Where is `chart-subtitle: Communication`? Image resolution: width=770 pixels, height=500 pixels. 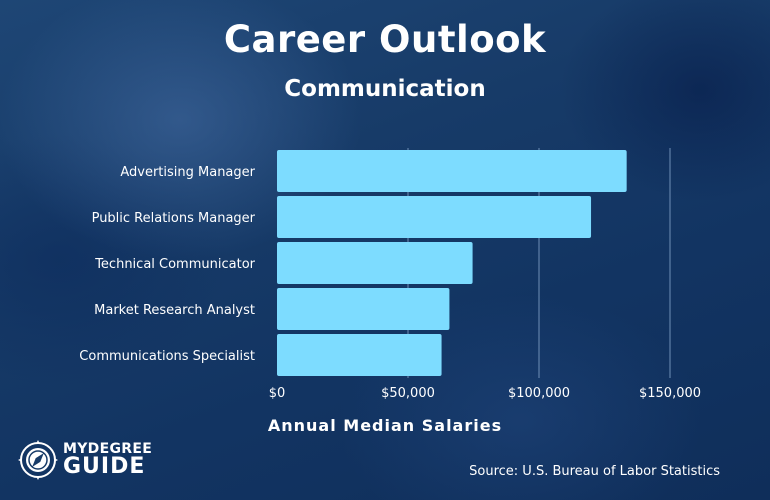
chart-subtitle: Communication is located at coordinates (385, 89).